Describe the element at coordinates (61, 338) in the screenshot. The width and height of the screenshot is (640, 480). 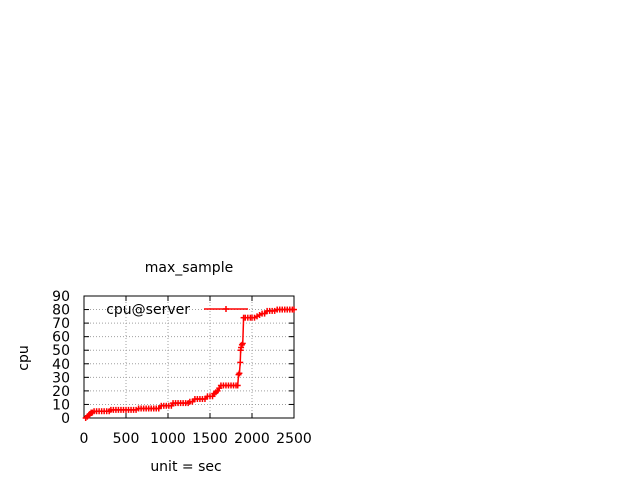
I see `y-tick-label: 60` at that location.